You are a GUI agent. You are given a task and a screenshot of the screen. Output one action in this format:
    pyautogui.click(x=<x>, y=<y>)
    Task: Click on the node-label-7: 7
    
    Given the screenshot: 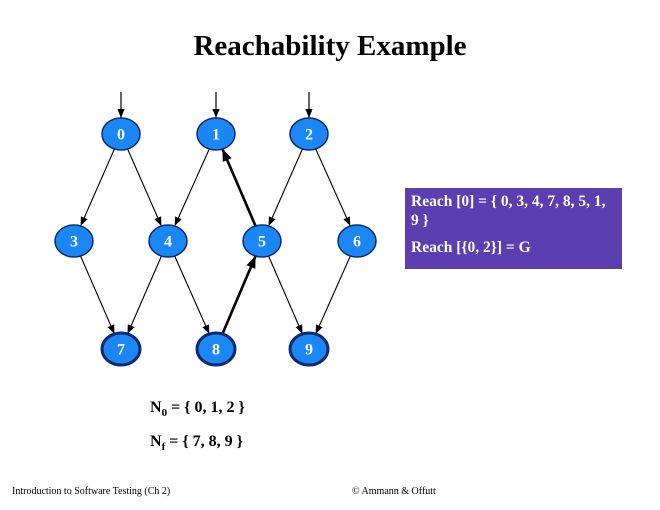 What is the action you would take?
    pyautogui.click(x=121, y=350)
    